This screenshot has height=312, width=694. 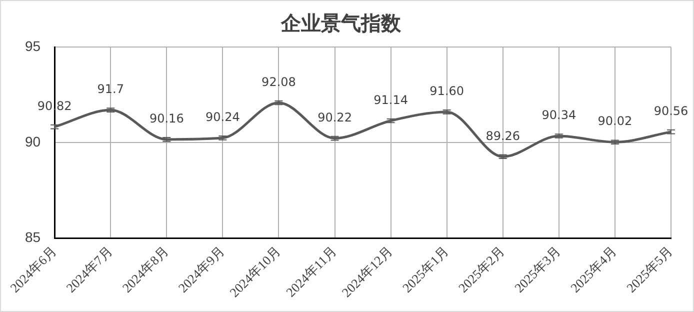 What do you see at coordinates (559, 115) in the screenshot?
I see `data-label: 90.34` at bounding box center [559, 115].